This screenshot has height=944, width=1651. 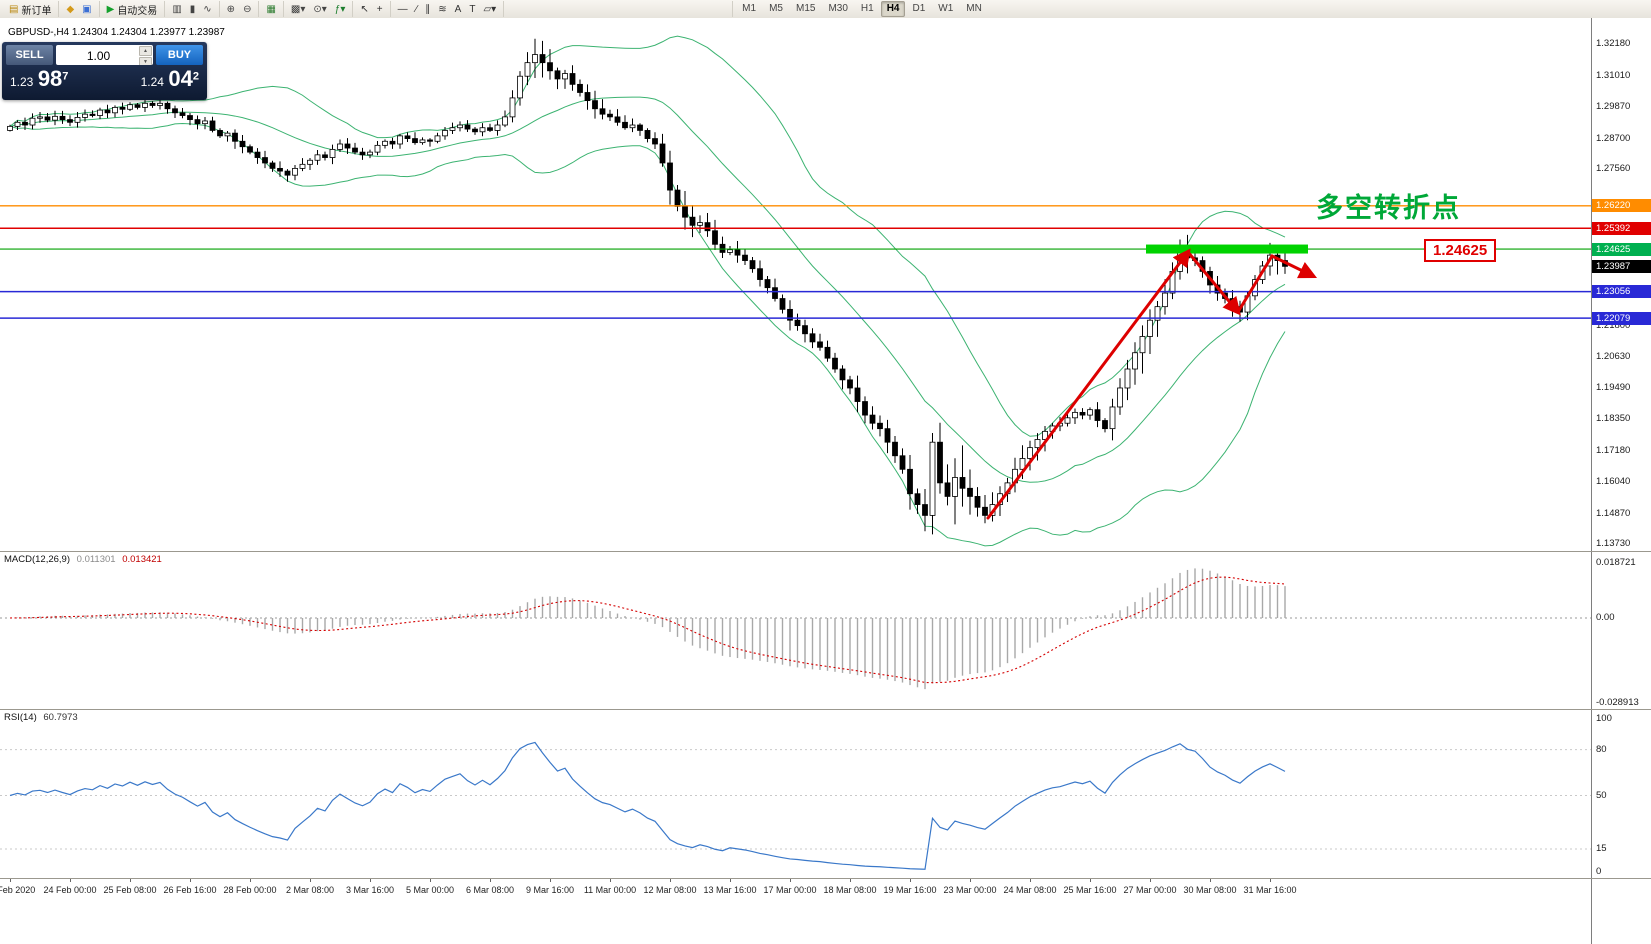 What do you see at coordinates (179, 55) in the screenshot?
I see `buy-button: BUY` at bounding box center [179, 55].